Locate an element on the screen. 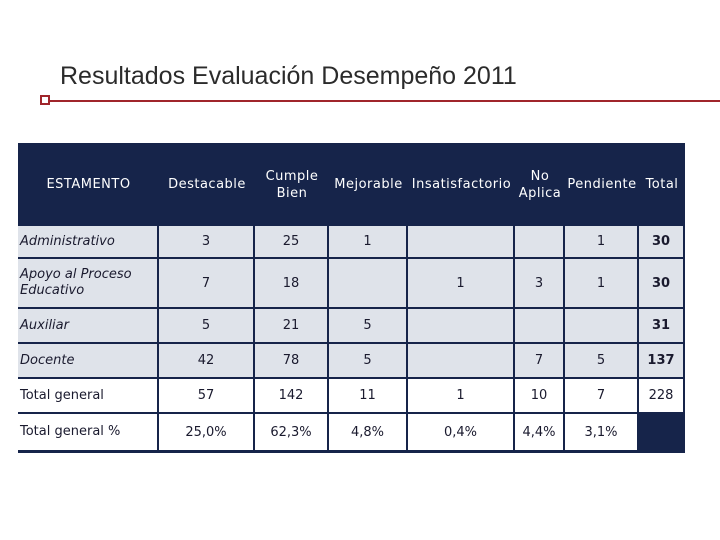 The height and width of the screenshot is (540, 720). row-label: Docente is located at coordinates (88, 361).